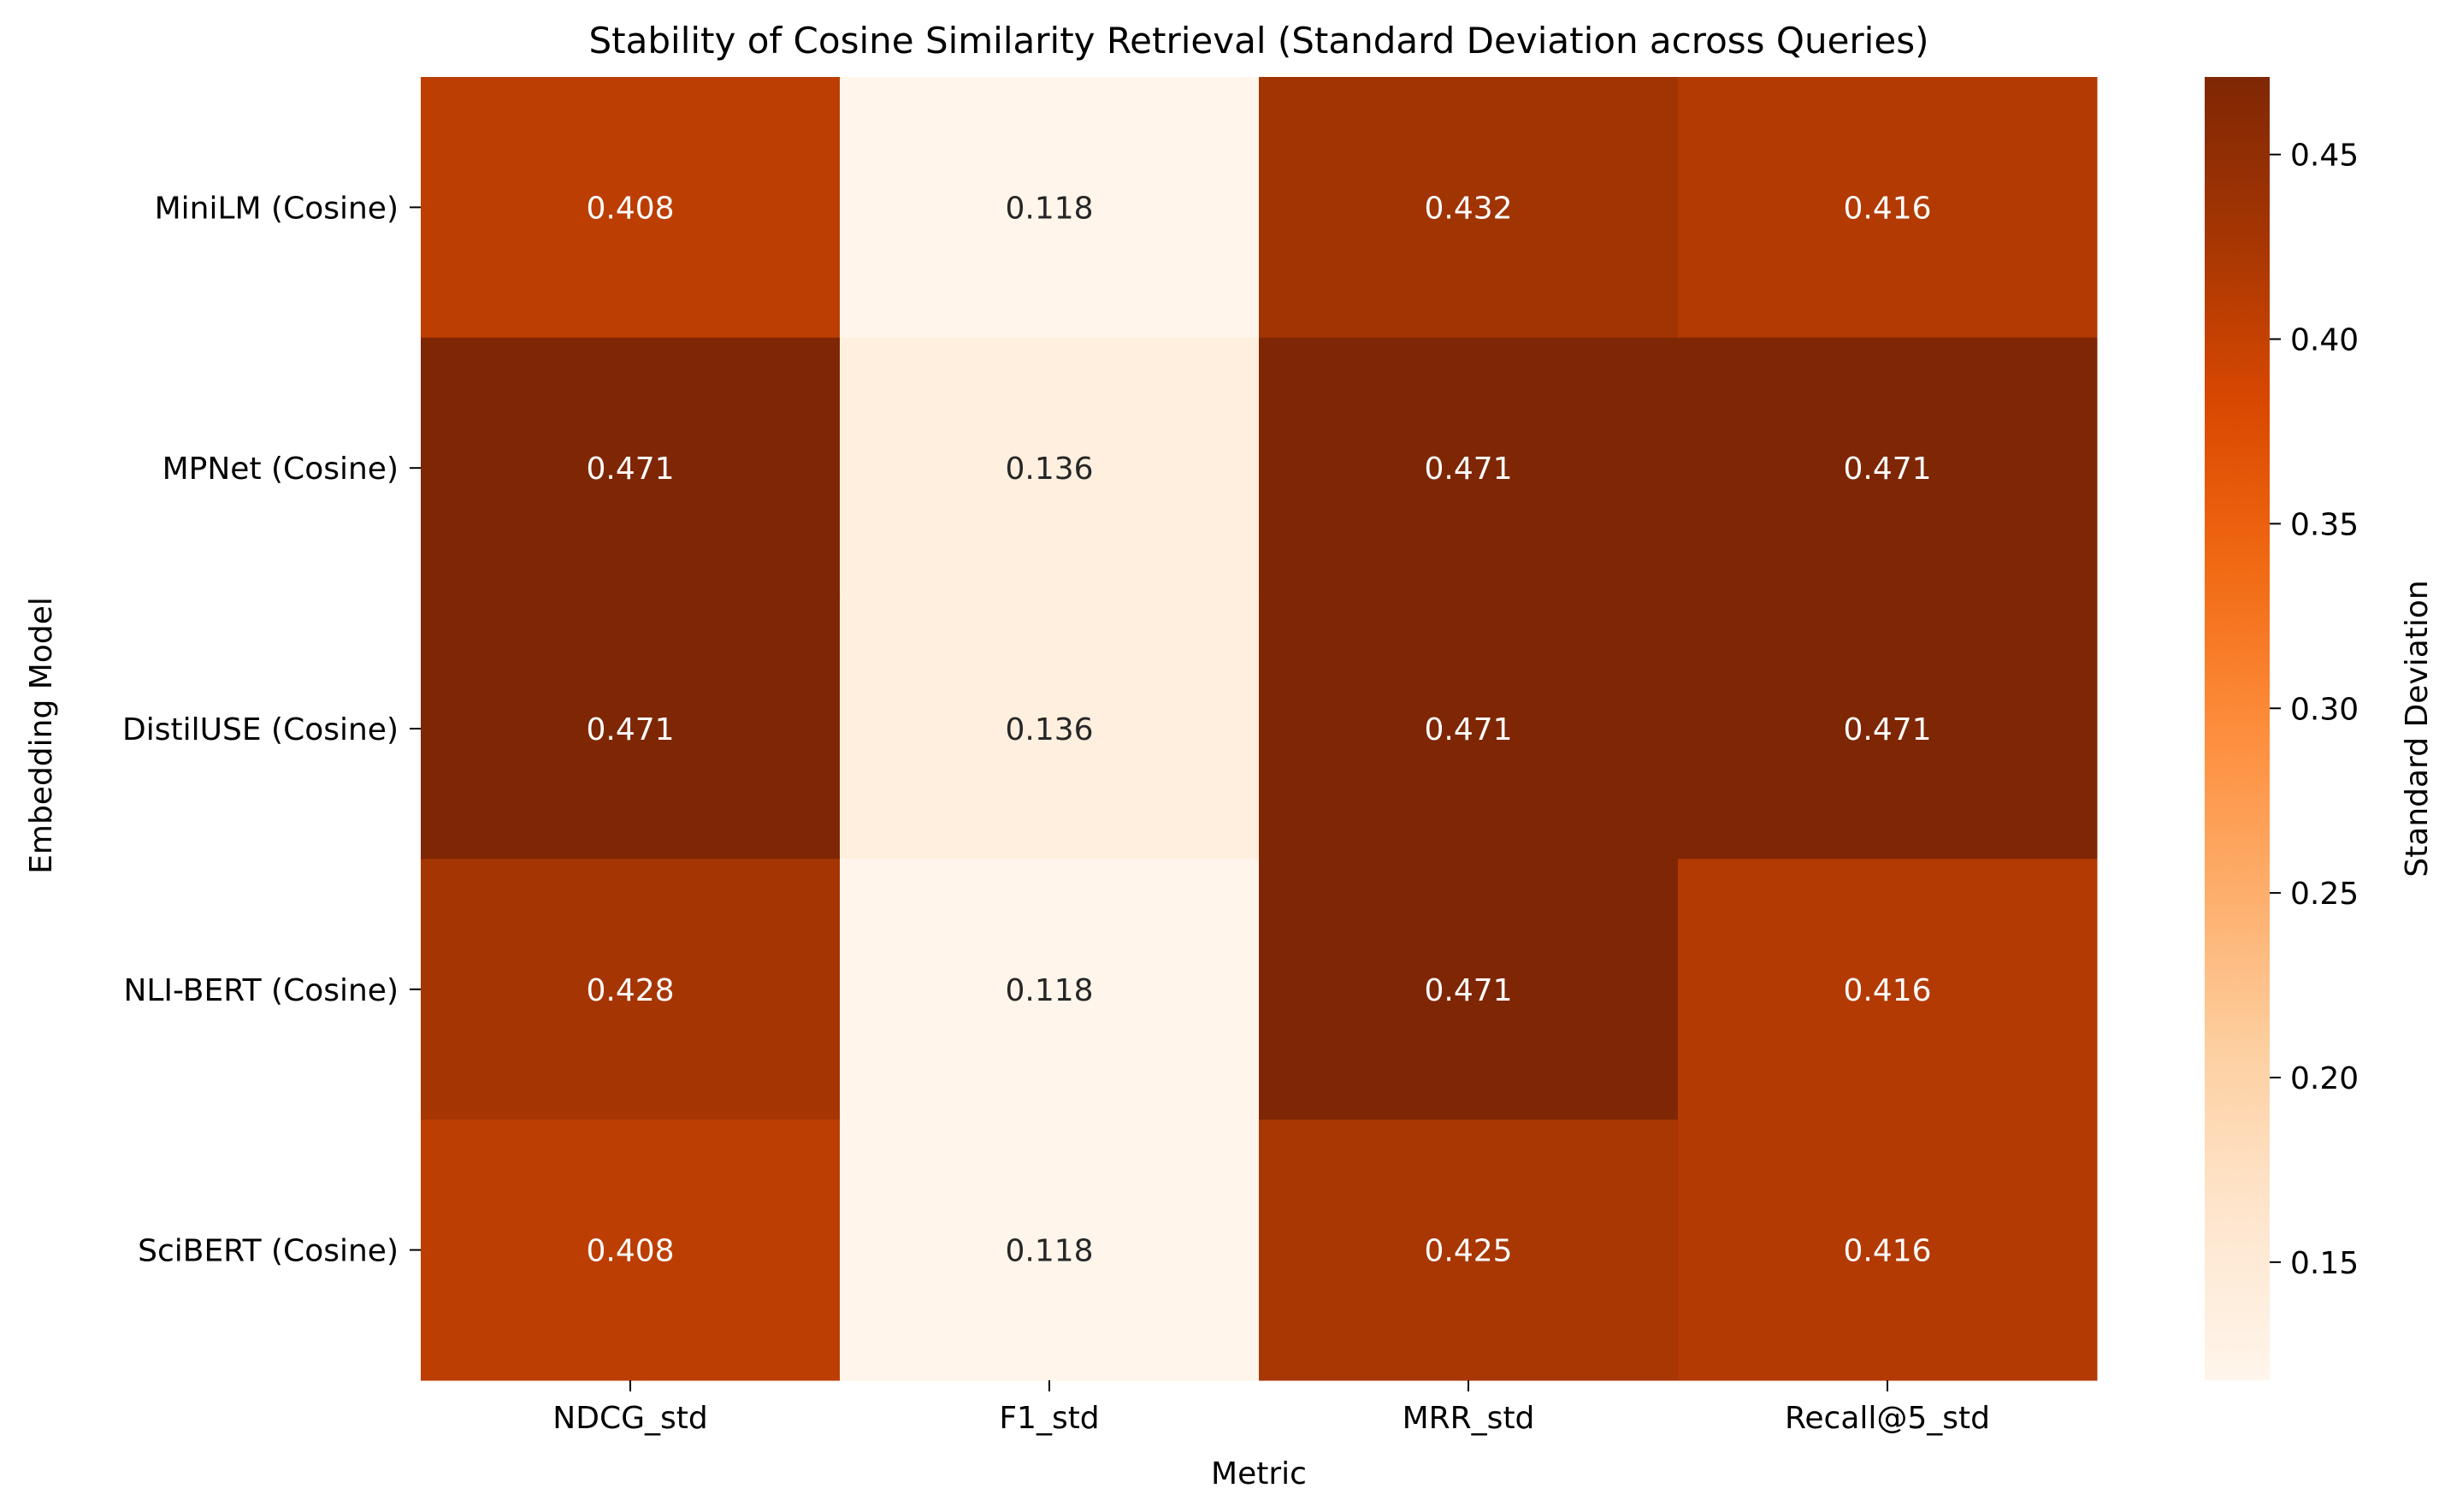  I want to click on x-tick-label: Recall@5_std, so click(1887, 1418).